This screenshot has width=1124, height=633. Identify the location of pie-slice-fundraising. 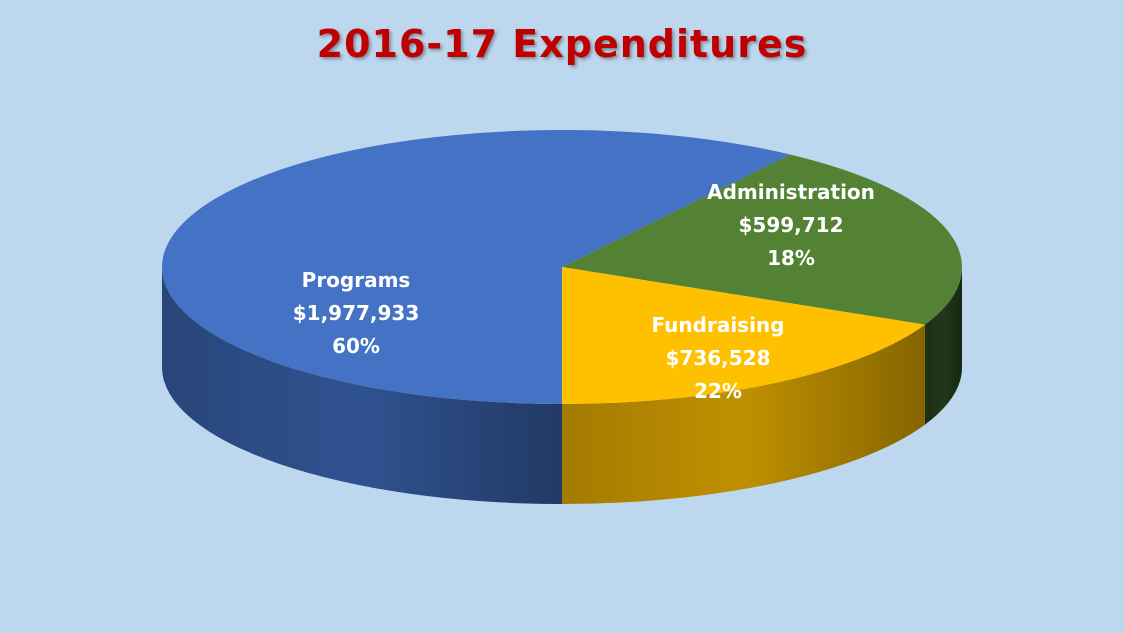
(762, 239).